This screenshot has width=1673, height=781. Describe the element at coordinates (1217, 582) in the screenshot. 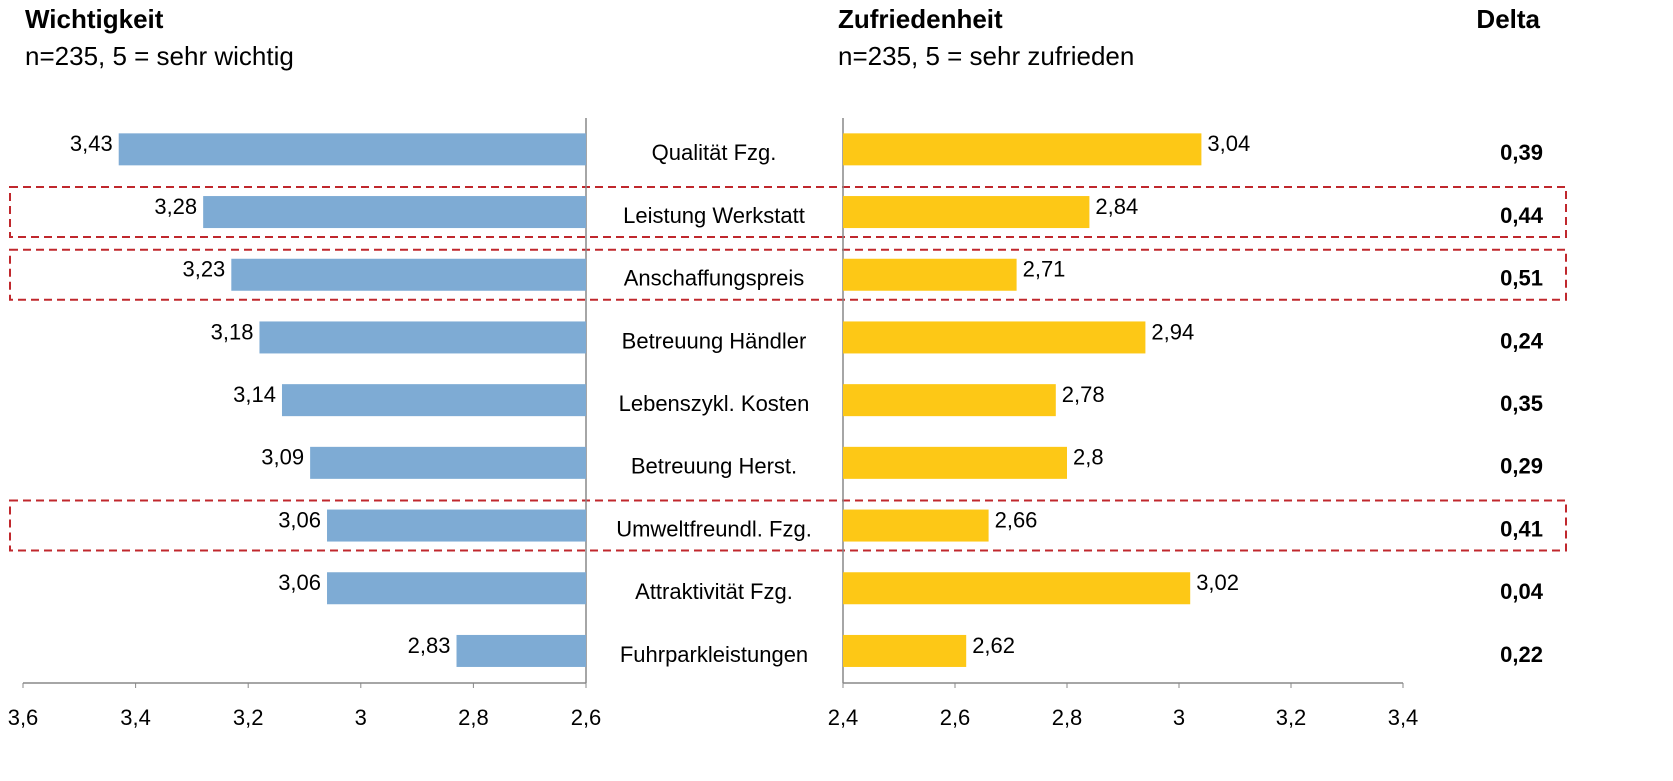

I see `value-label: 3,02` at that location.